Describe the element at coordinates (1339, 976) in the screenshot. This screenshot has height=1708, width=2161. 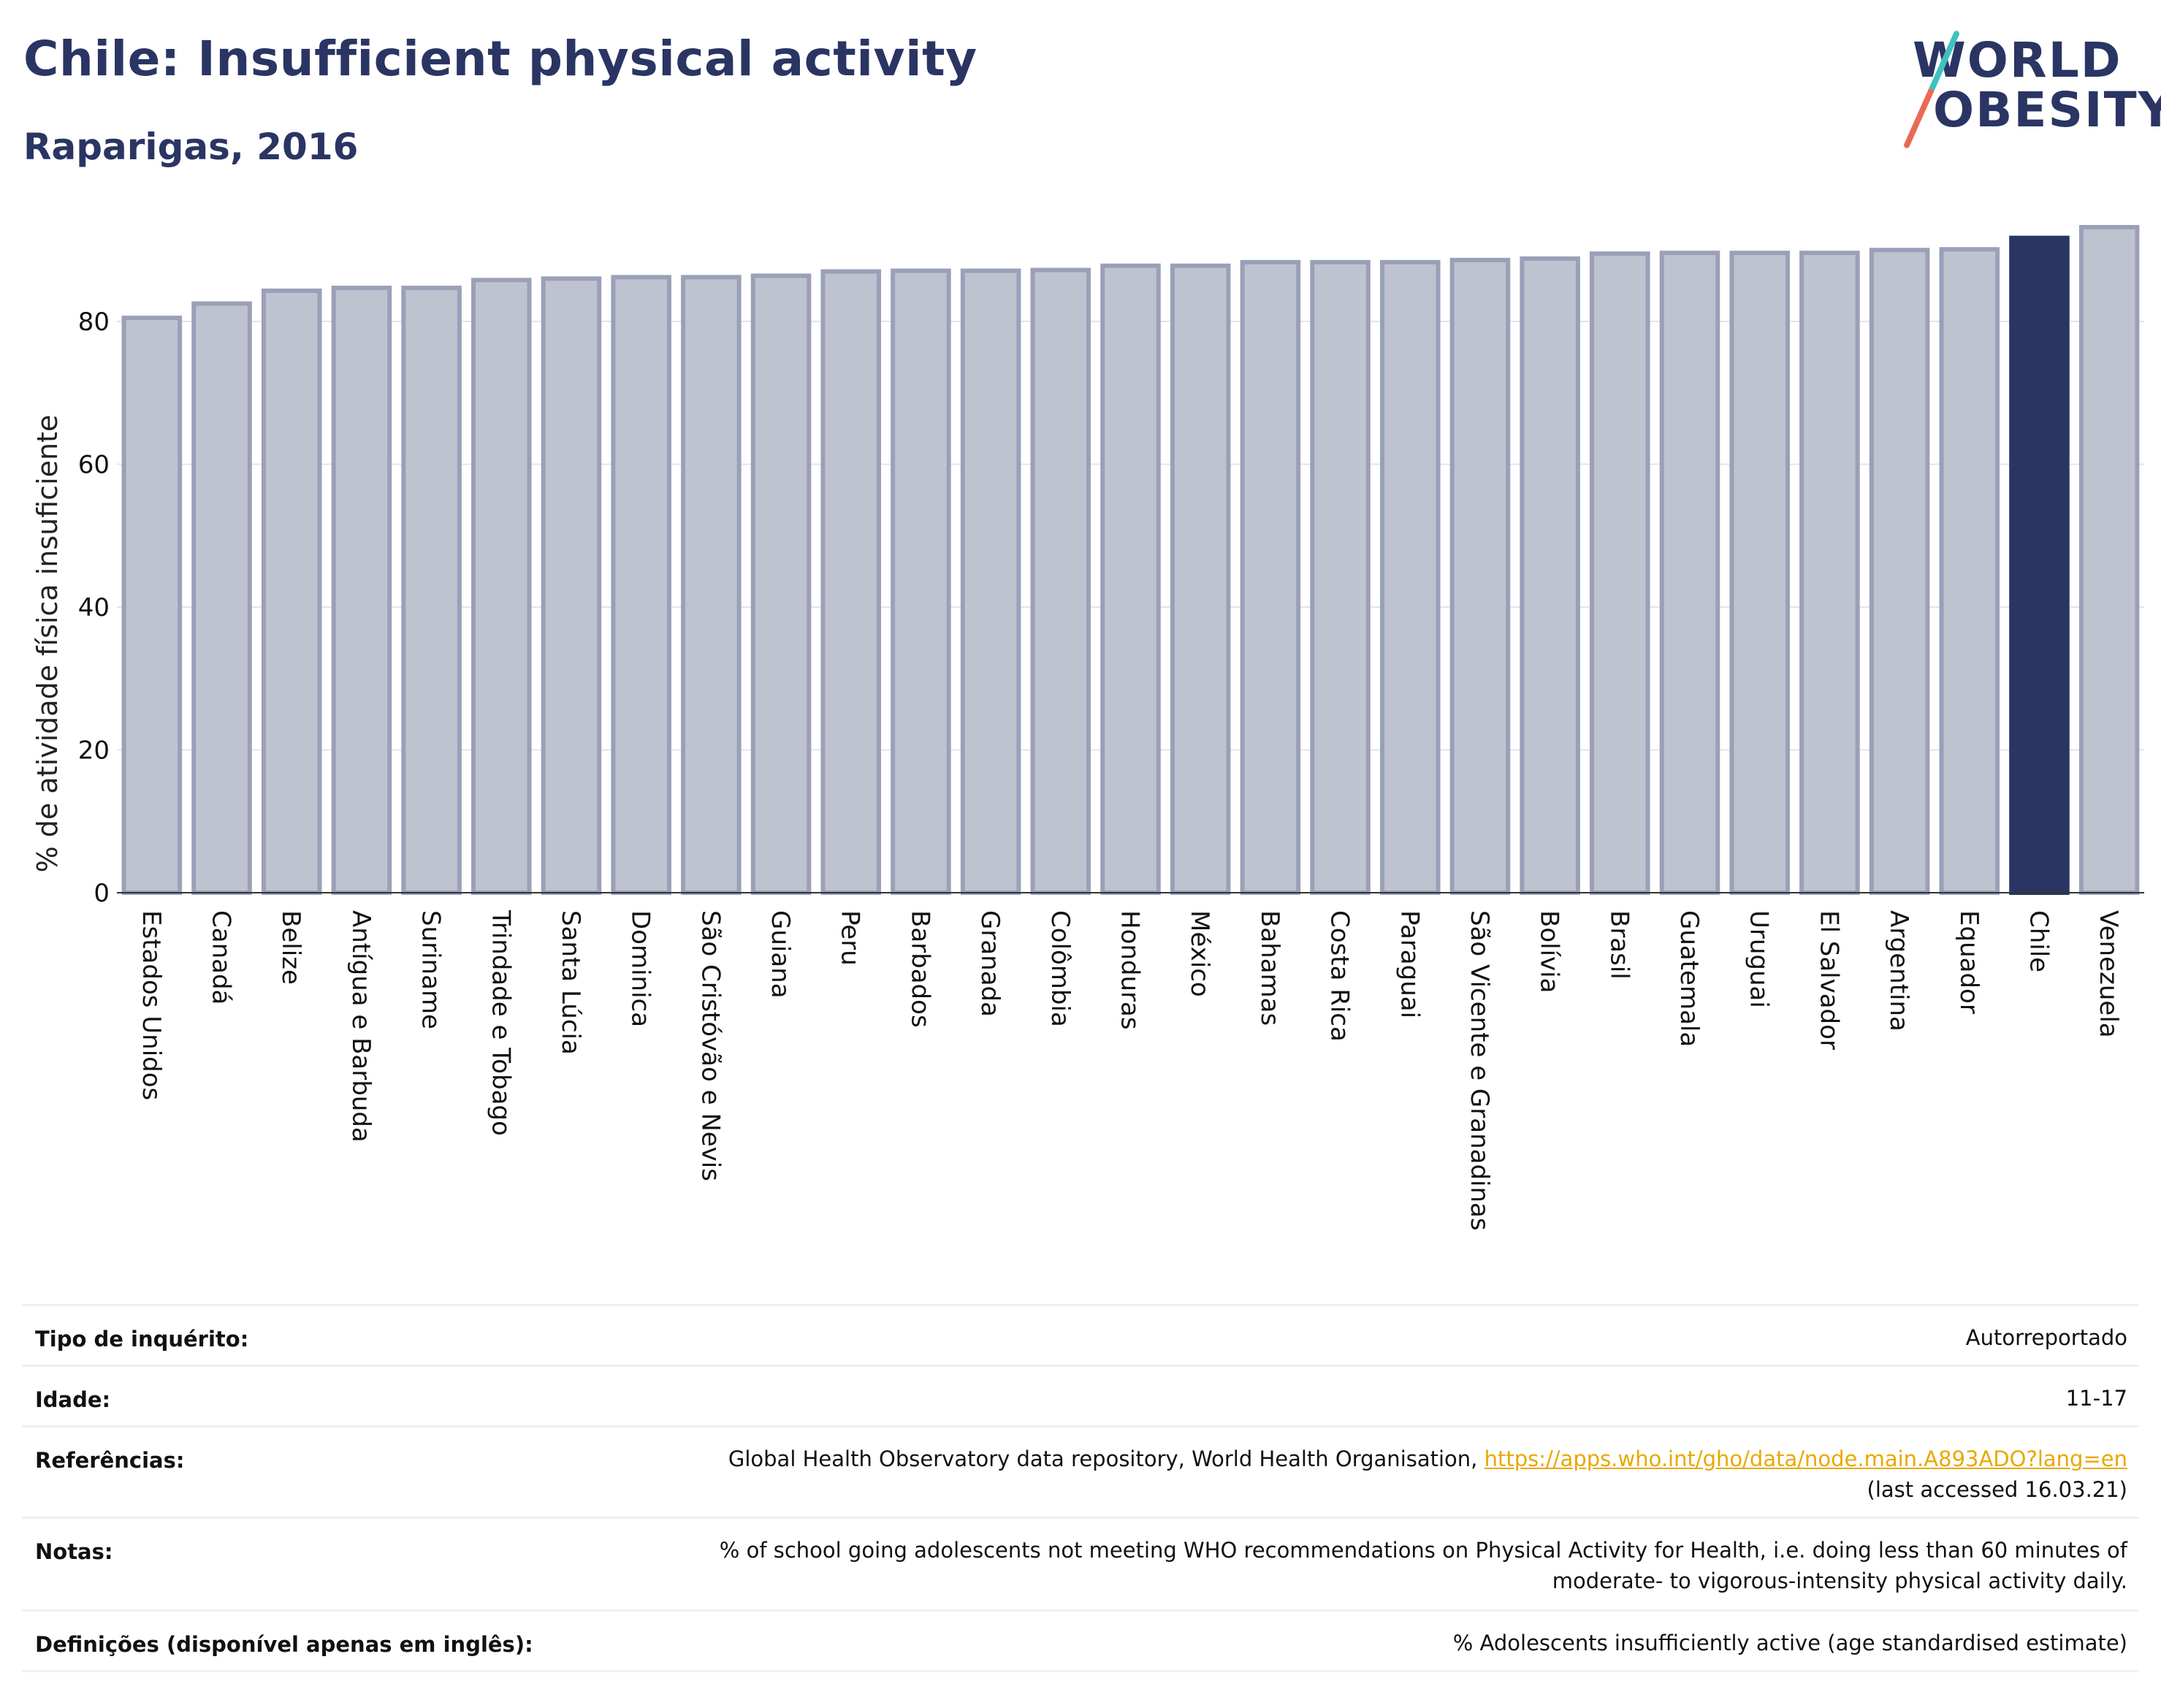
I see `x-tick-label: Costa Rica` at that location.